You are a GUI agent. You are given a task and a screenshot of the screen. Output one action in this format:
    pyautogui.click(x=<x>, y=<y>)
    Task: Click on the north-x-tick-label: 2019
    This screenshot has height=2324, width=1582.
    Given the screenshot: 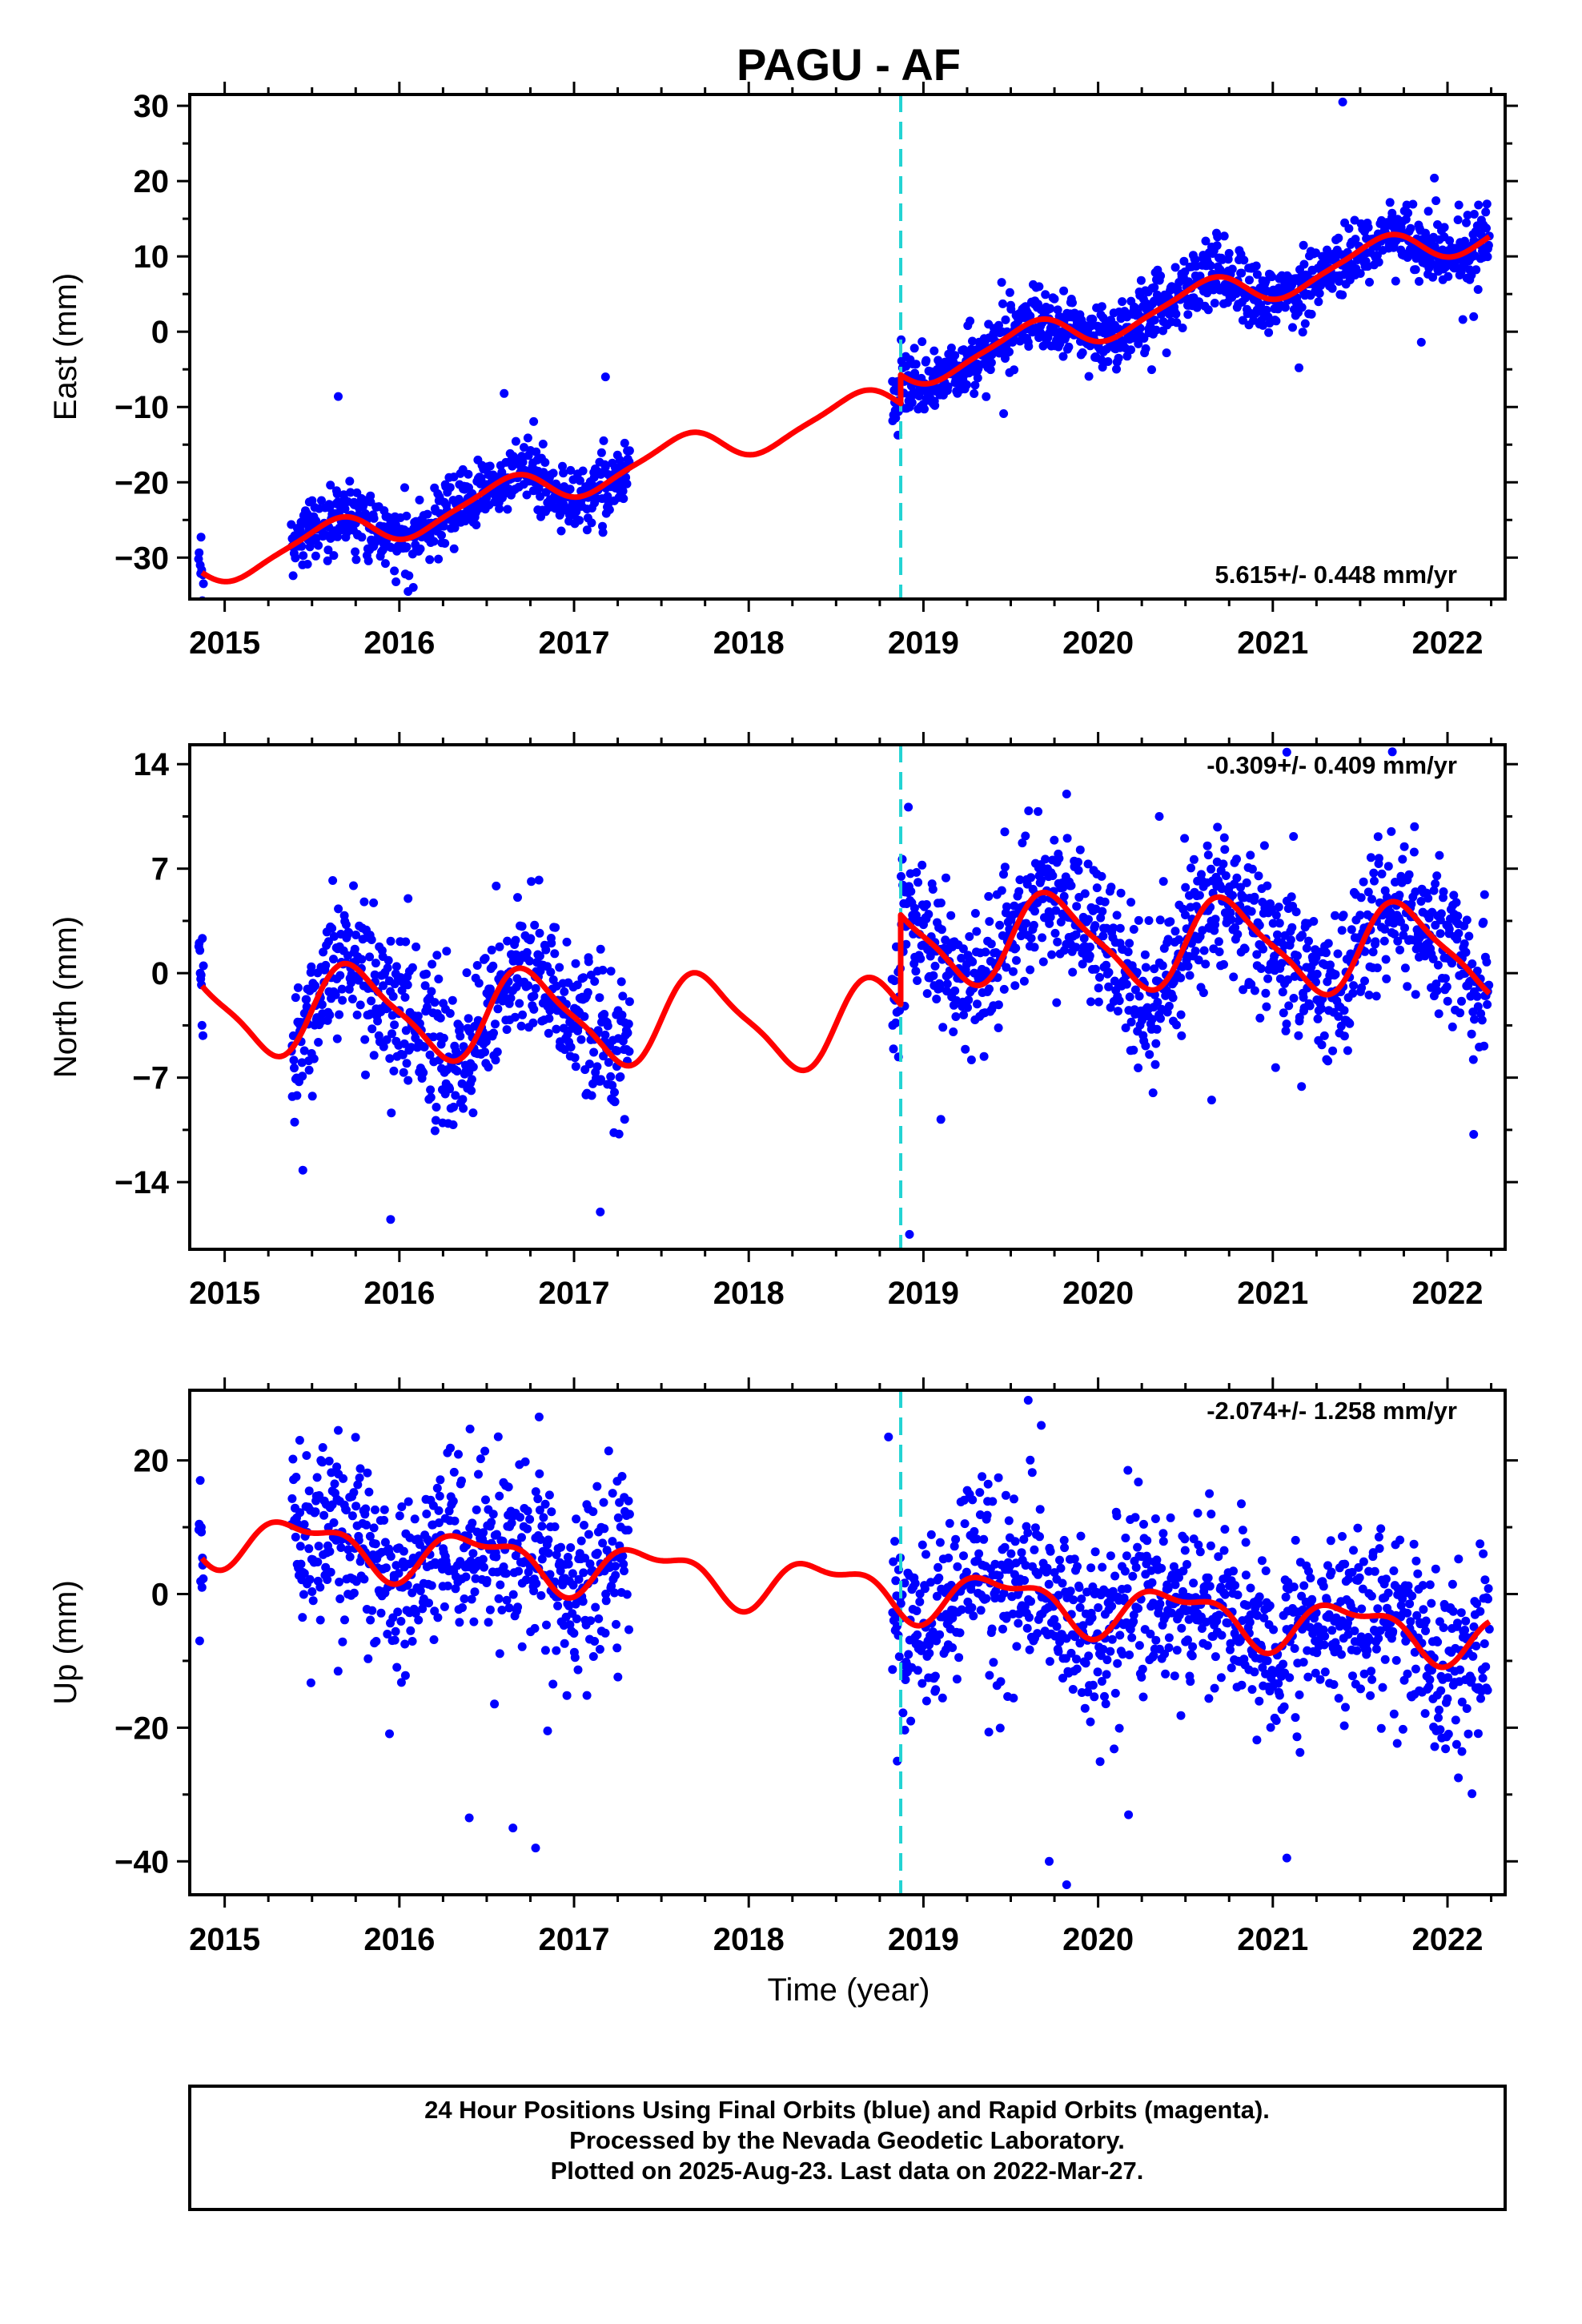 What is the action you would take?
    pyautogui.click(x=924, y=1294)
    